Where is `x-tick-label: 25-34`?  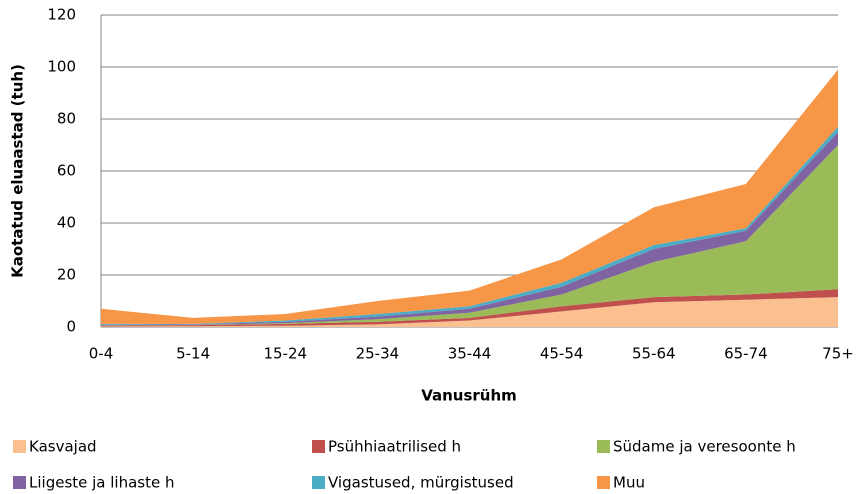 x-tick-label: 25-34 is located at coordinates (378, 354).